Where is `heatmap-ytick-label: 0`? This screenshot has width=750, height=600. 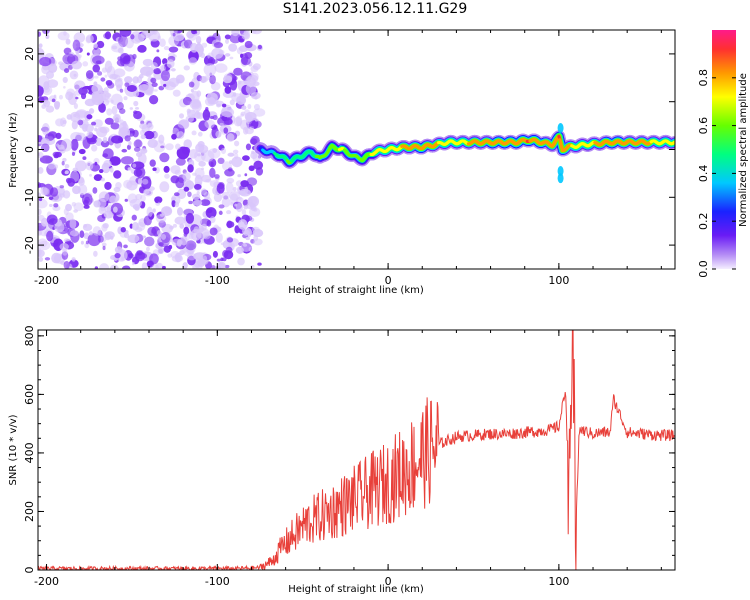 heatmap-ytick-label: 0 is located at coordinates (29, 149).